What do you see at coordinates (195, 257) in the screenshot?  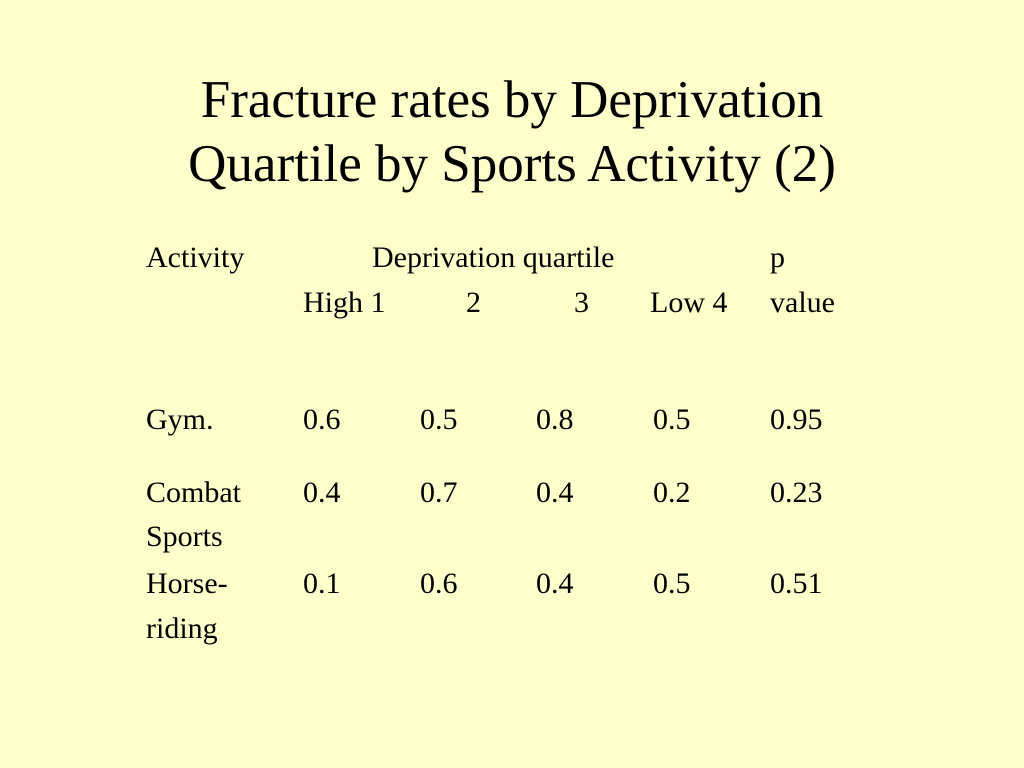 I see `header-activity: Activity` at bounding box center [195, 257].